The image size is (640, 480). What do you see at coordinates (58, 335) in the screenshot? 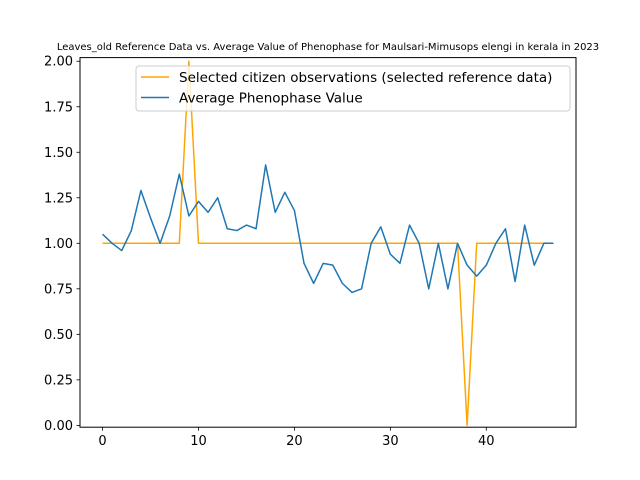
I see `y-tick-label: 0.50` at bounding box center [58, 335].